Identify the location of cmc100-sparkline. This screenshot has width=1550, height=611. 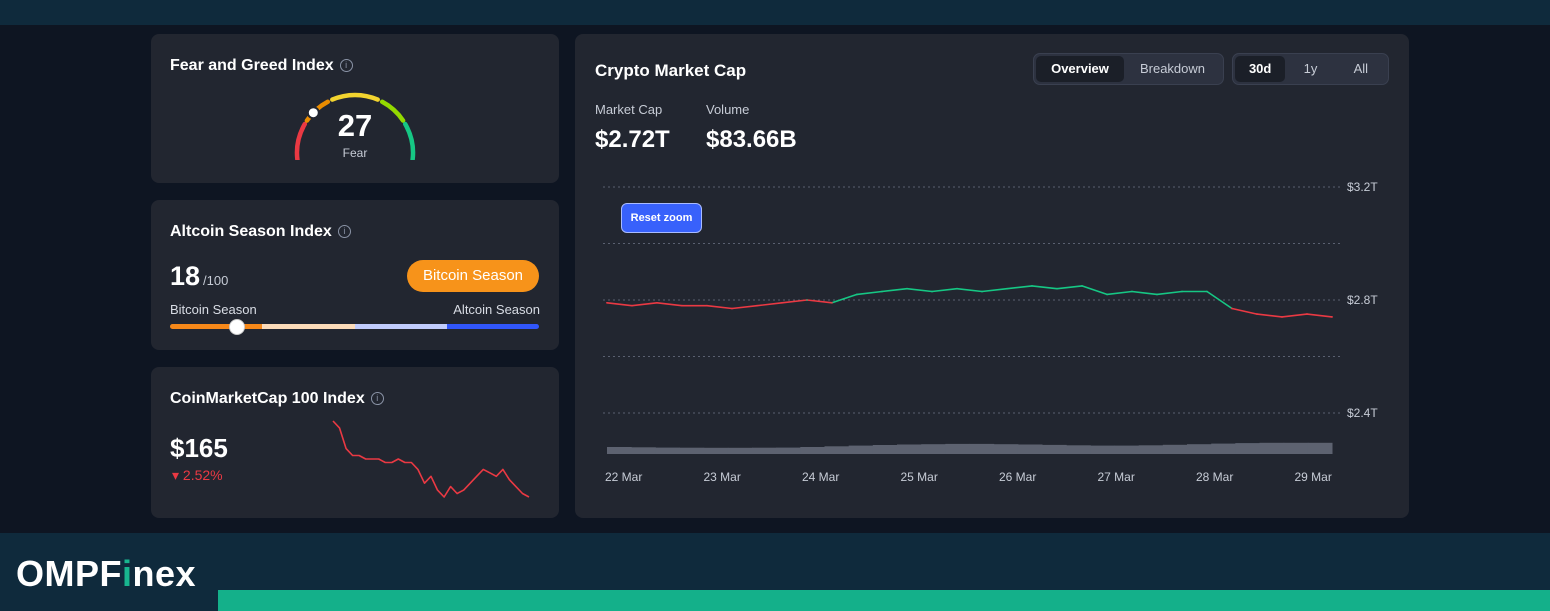
(431, 459).